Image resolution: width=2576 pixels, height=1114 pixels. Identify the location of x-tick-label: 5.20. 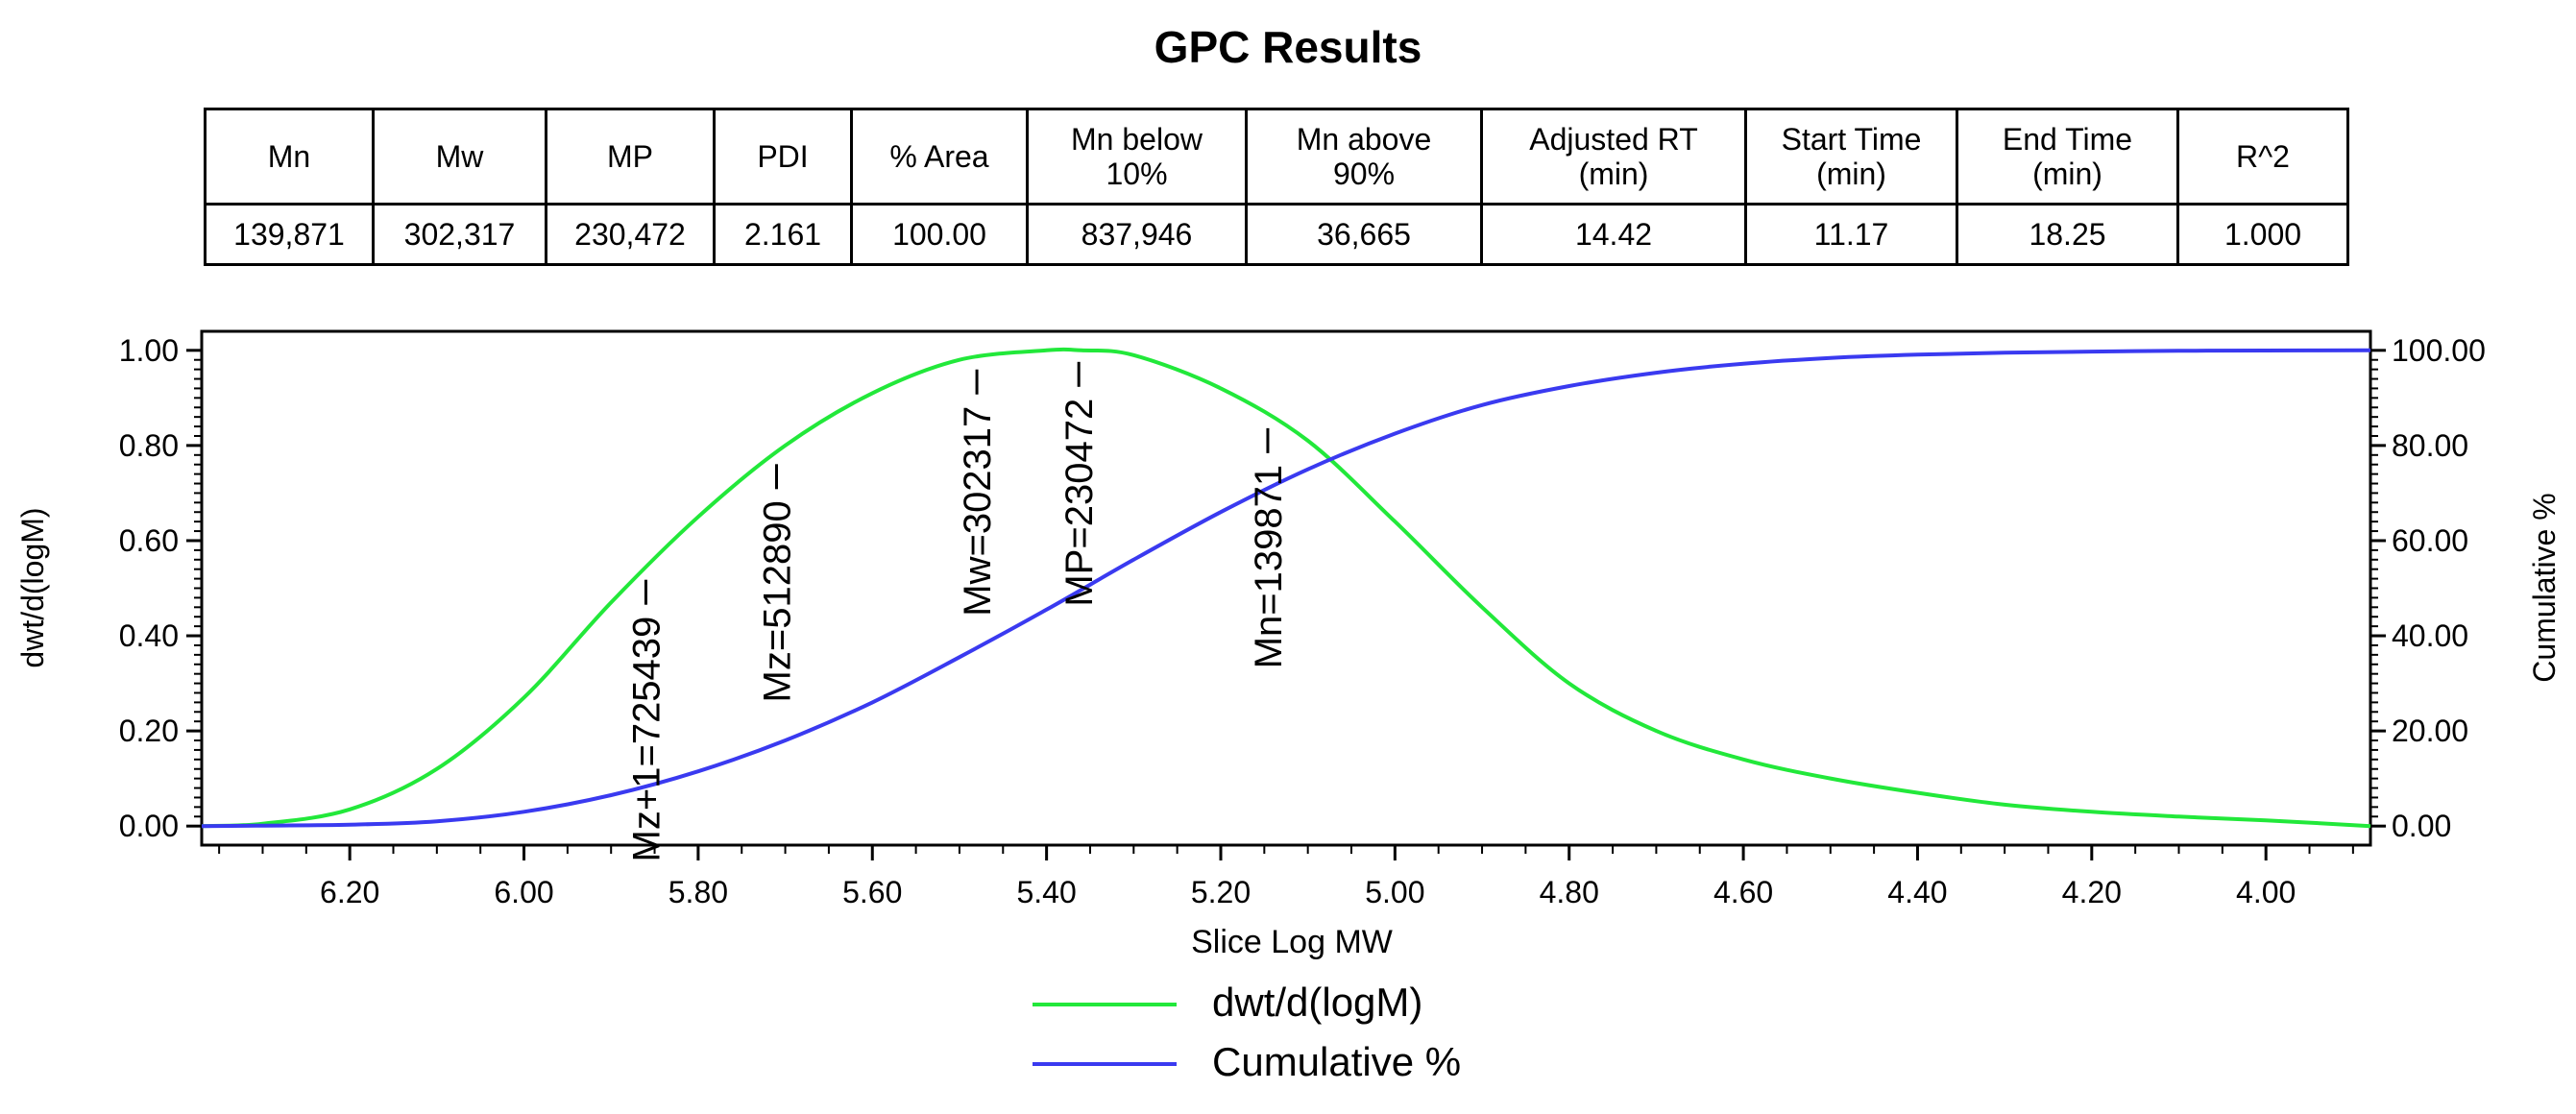
(1221, 892).